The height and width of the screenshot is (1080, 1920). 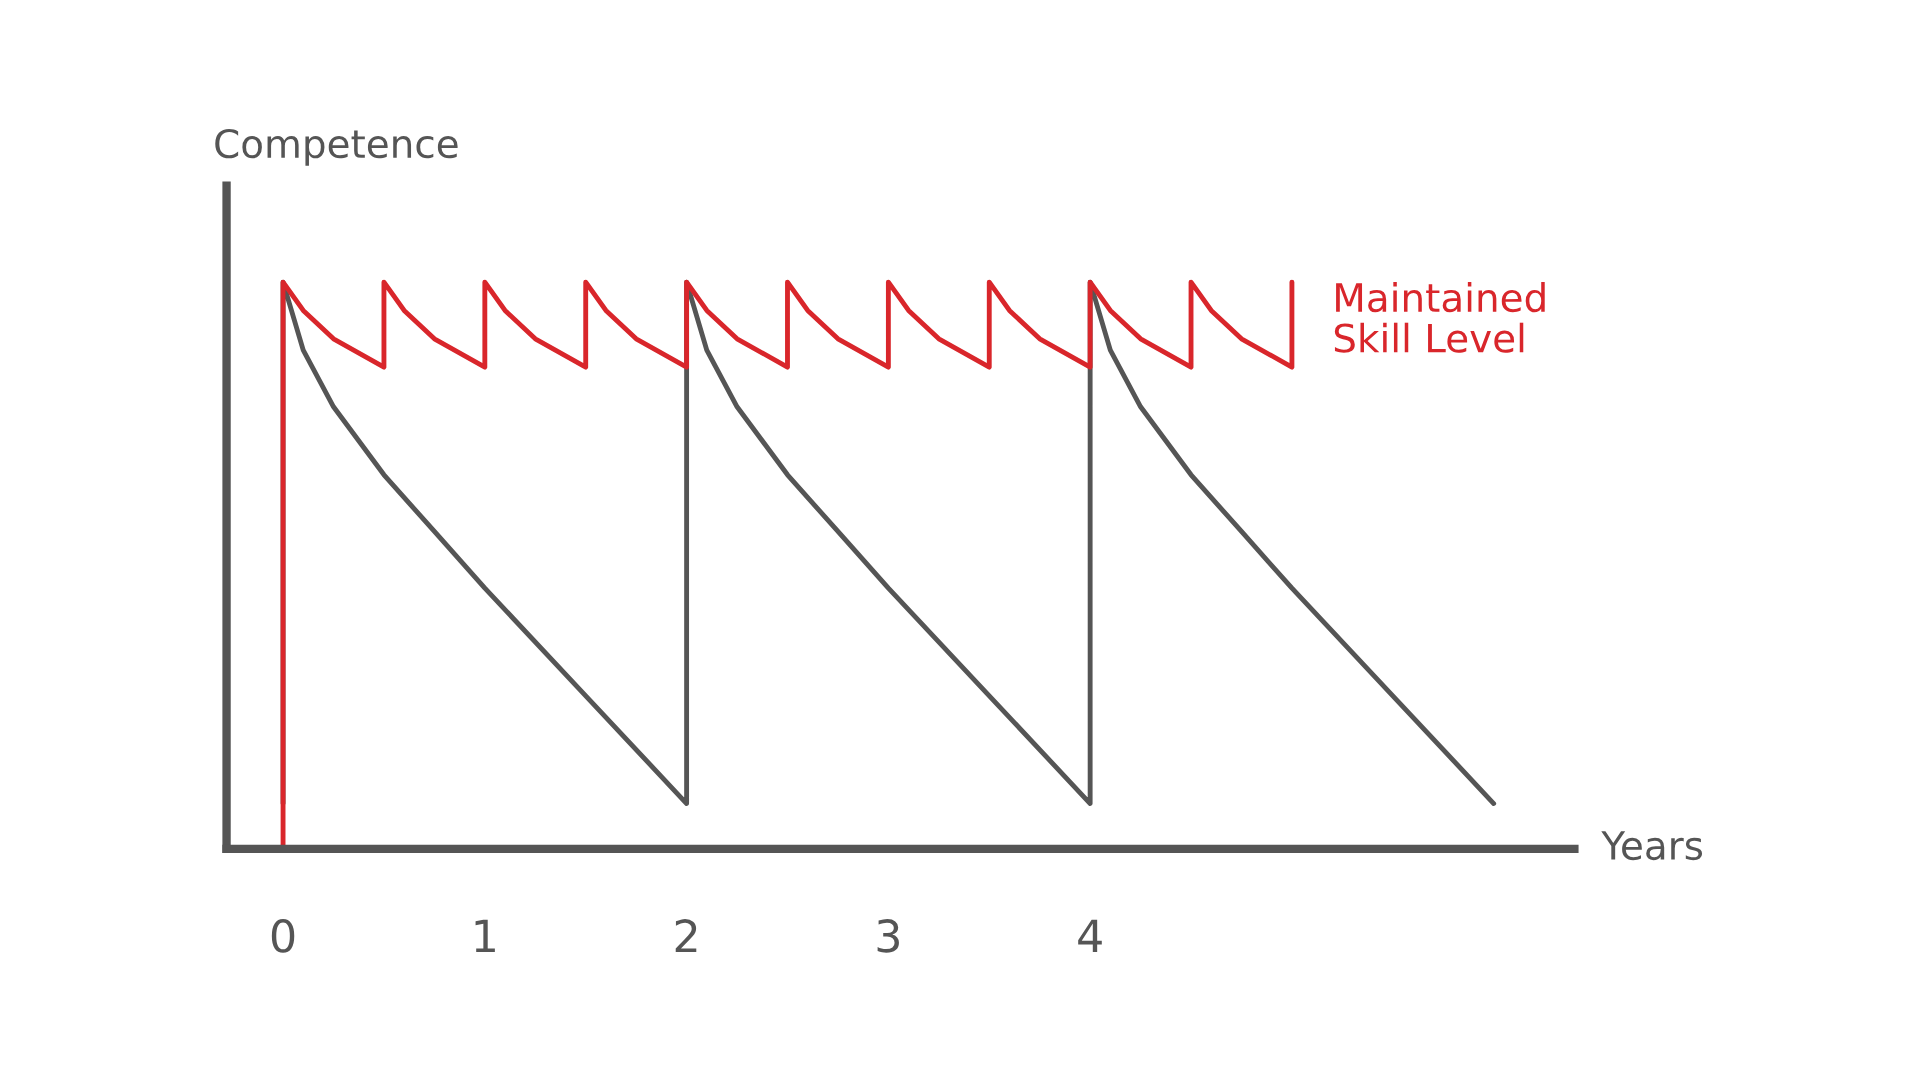 I want to click on x-tick-label: 0, so click(x=283, y=936).